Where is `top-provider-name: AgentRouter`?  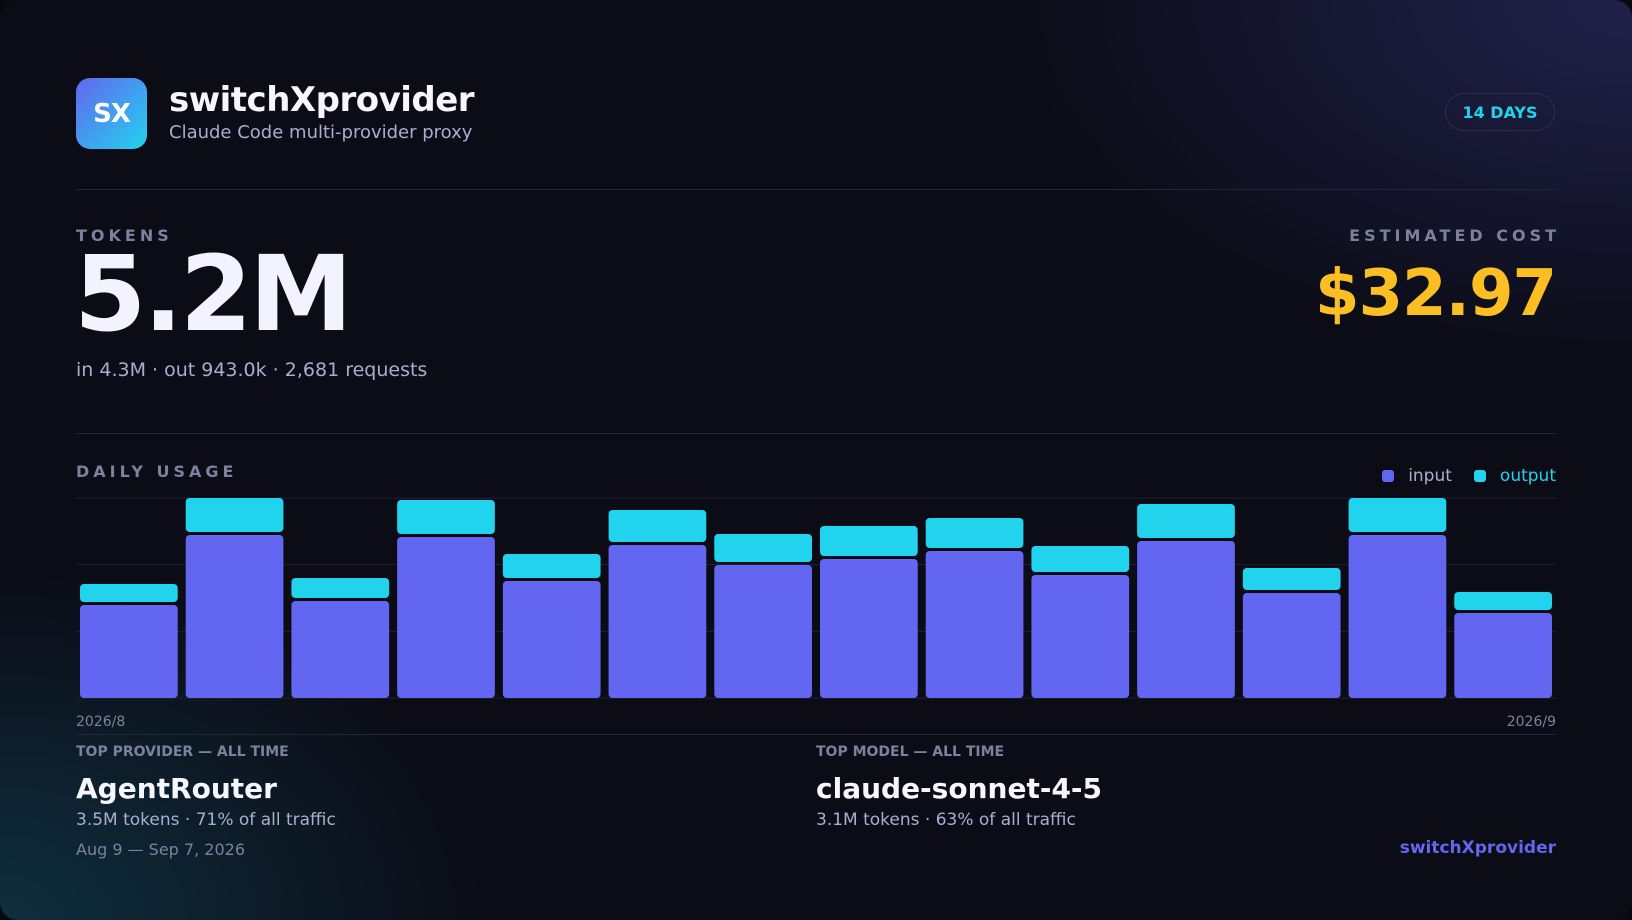
top-provider-name: AgentRouter is located at coordinates (176, 788).